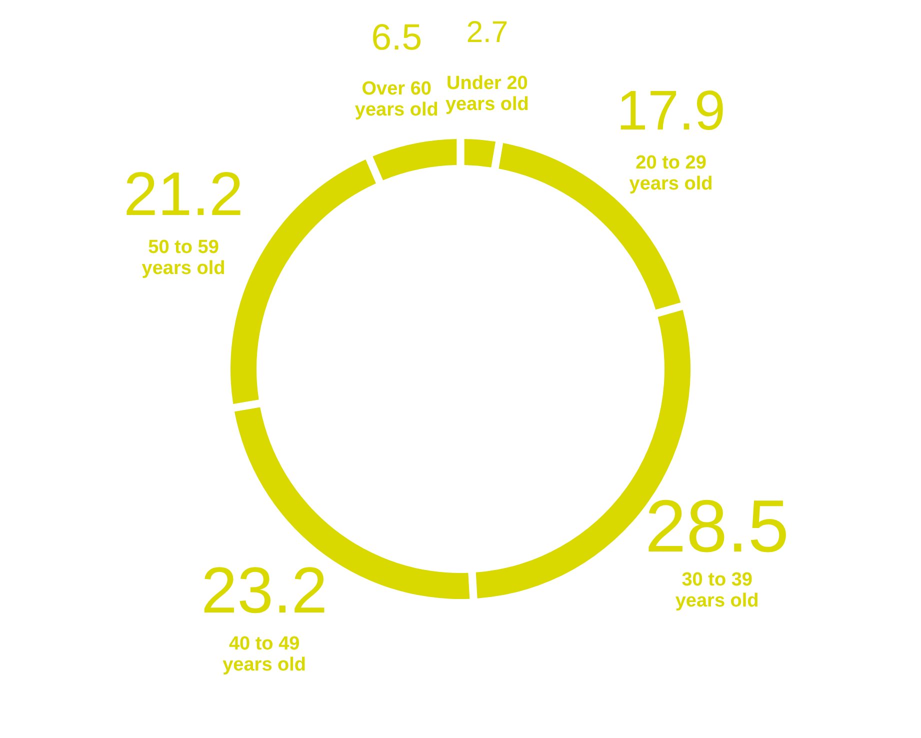 The height and width of the screenshot is (738, 921). Describe the element at coordinates (184, 194) in the screenshot. I see `data-label: 21.2` at that location.